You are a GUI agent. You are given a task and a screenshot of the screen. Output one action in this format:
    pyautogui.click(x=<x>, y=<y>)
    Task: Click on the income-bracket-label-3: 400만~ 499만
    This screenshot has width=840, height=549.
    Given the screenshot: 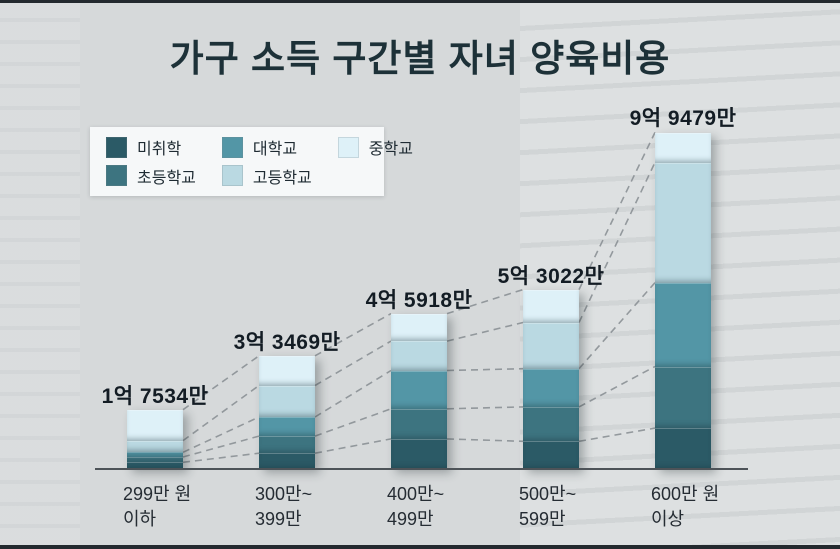 What is the action you would take?
    pyautogui.click(x=442, y=507)
    